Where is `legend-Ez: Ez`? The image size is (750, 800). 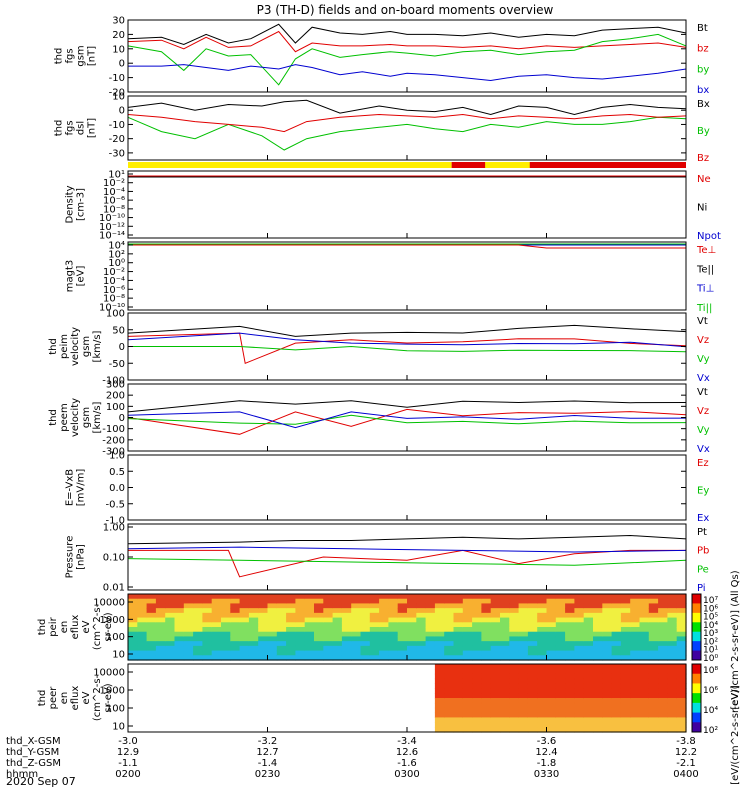
legend-Ez: Ez is located at coordinates (703, 463).